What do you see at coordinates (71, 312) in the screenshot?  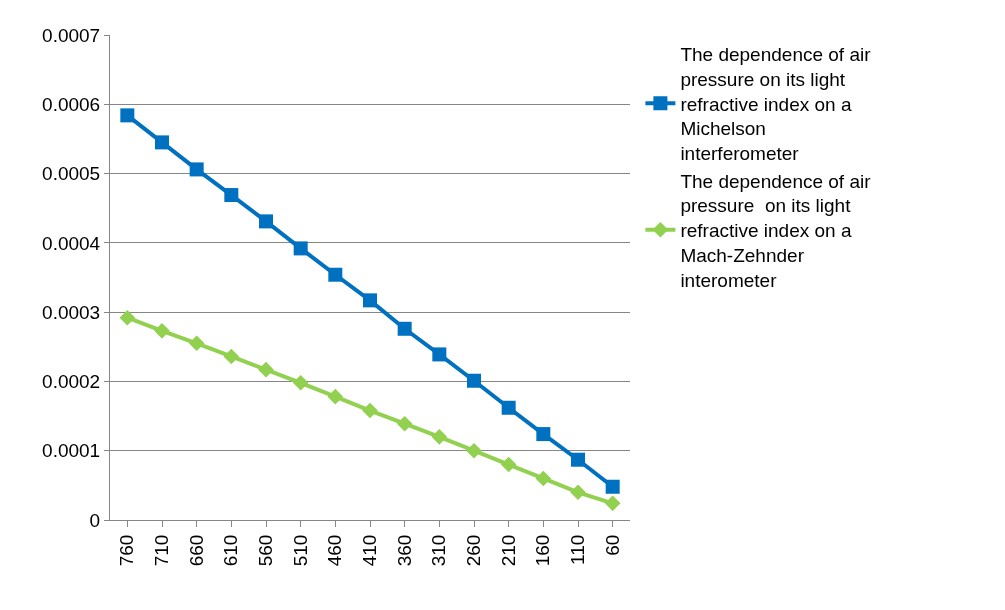 I see `y-tick-label: 0.0003` at bounding box center [71, 312].